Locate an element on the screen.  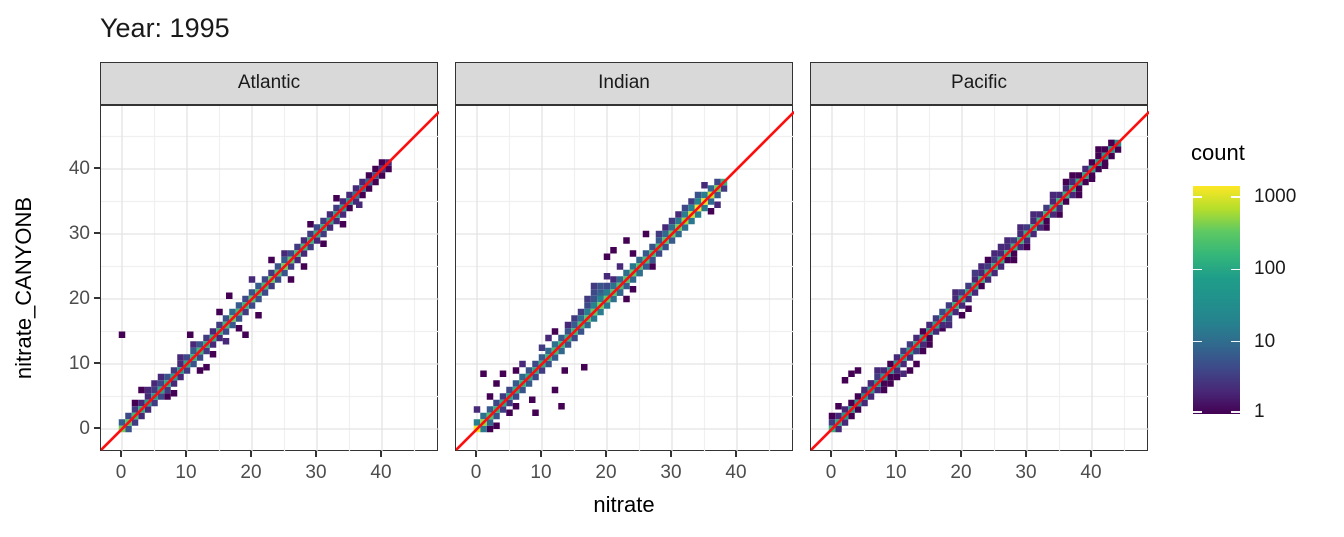
x-axis-title: nitrate is located at coordinates (624, 504).